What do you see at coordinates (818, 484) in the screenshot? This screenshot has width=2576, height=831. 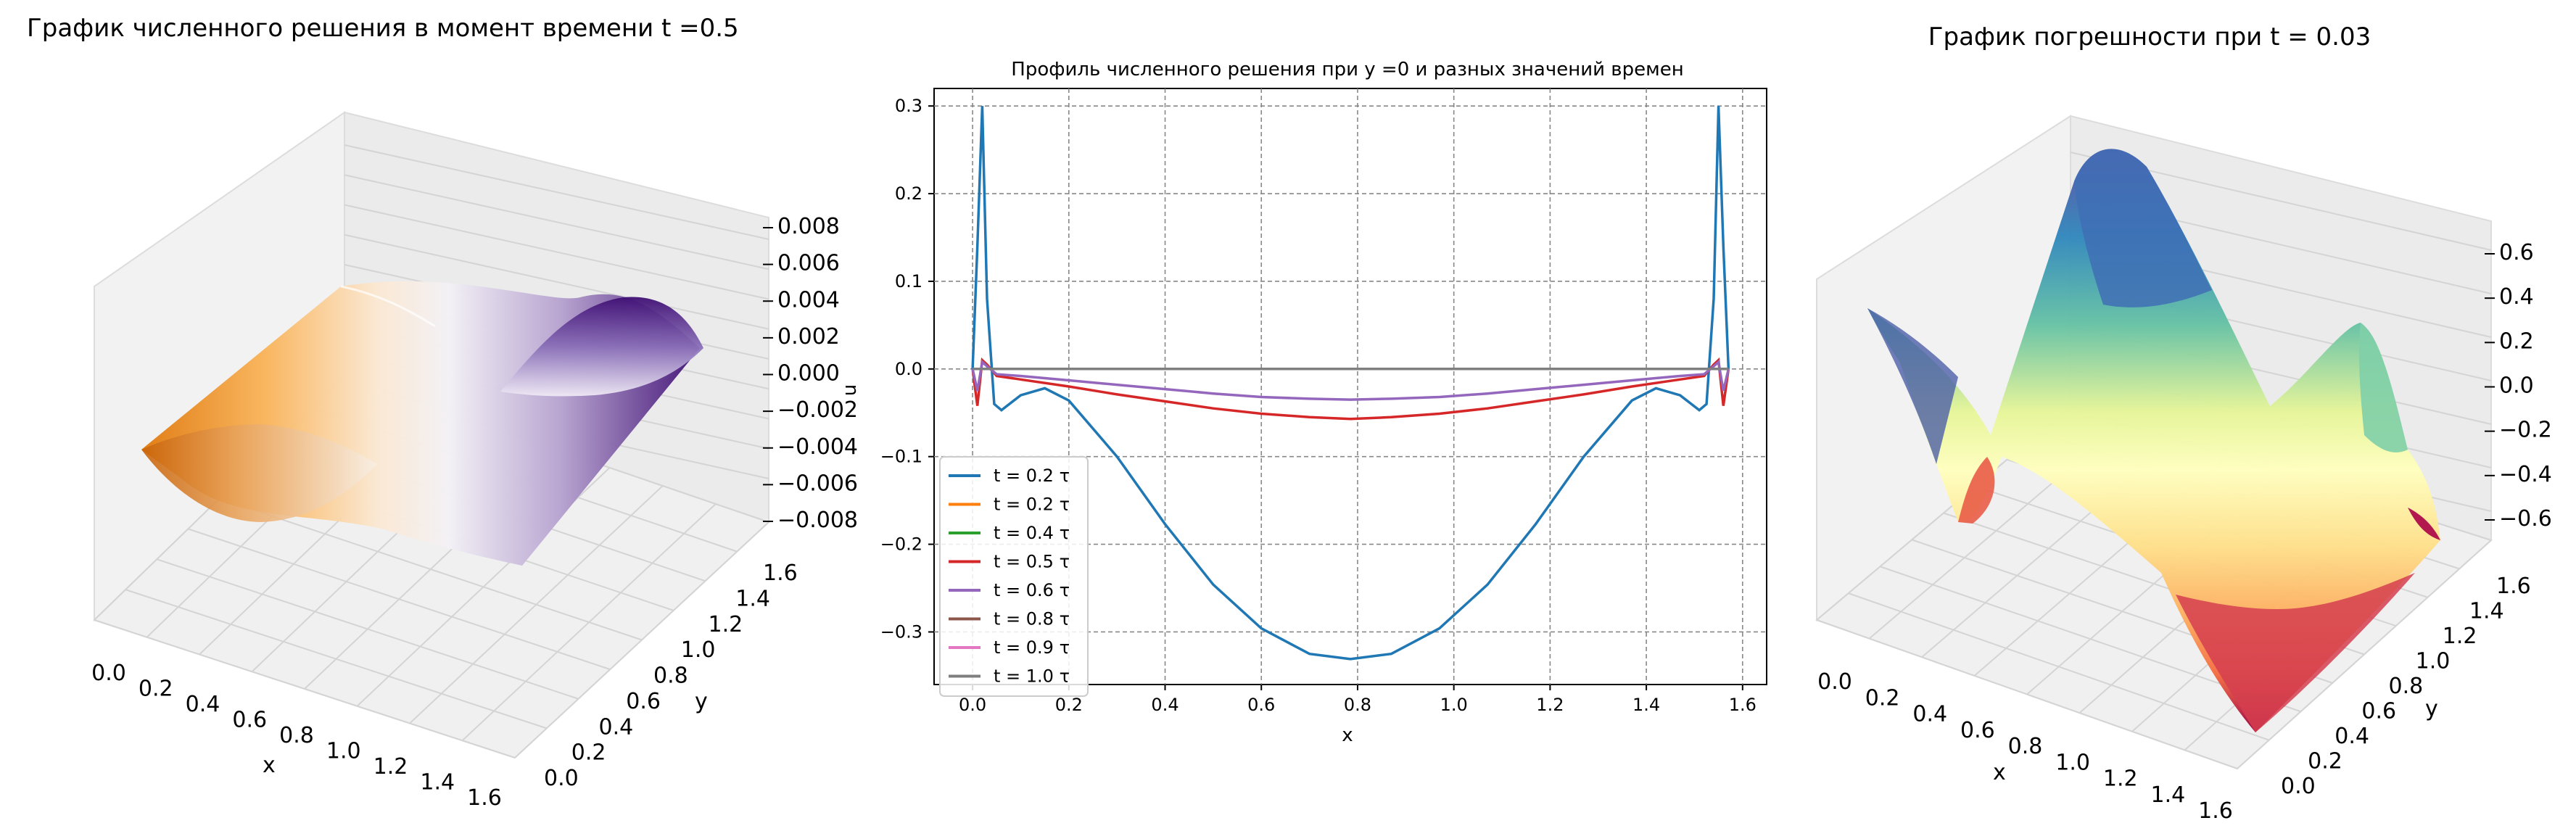 I see `z-tick-label: −0.006` at bounding box center [818, 484].